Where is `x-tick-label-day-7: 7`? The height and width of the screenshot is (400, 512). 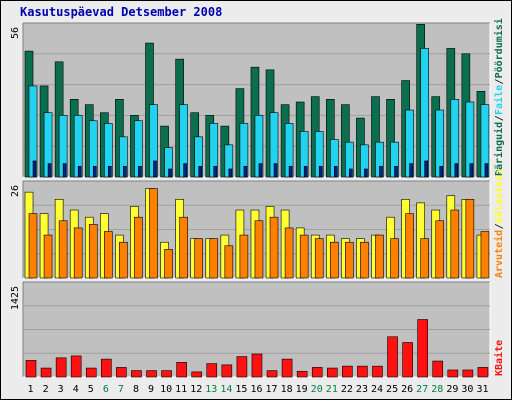
x-tick-label-day-7: 7 is located at coordinates (121, 389).